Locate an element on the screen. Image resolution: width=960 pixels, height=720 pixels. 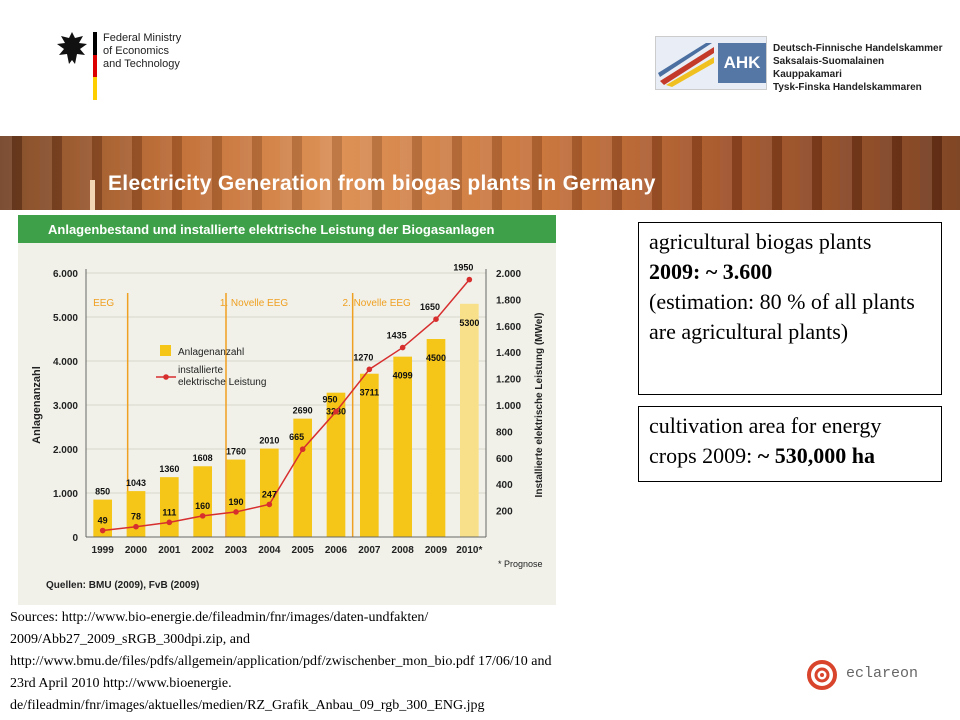
info1-line2: 2009: ~ 3.600 is located at coordinates (711, 271).